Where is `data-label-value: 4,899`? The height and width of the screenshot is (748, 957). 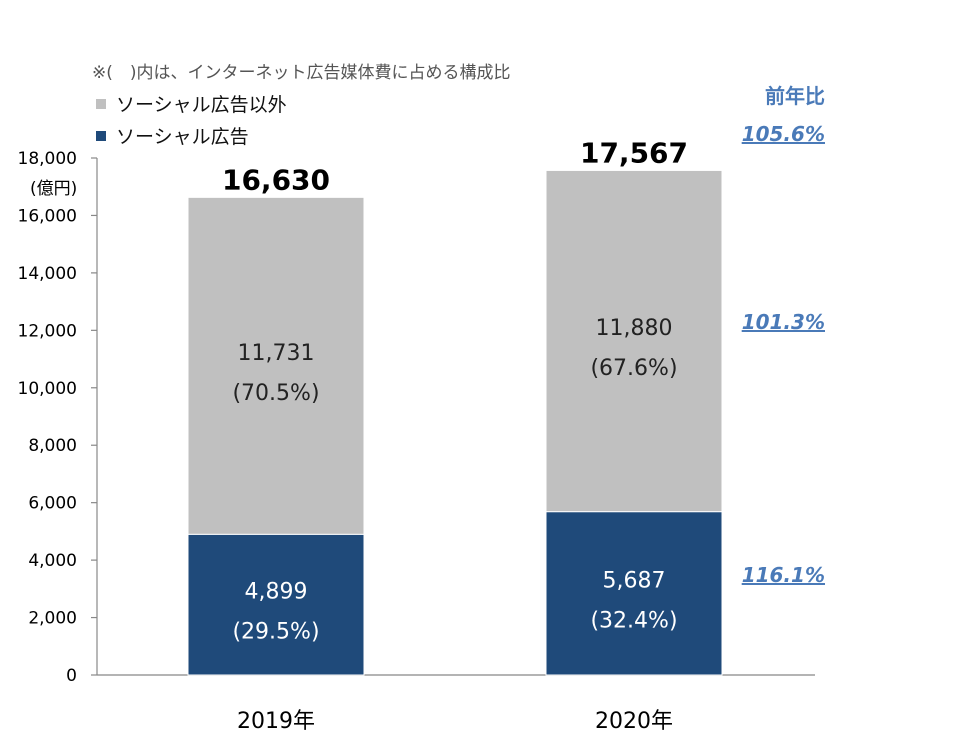 data-label-value: 4,899 is located at coordinates (276, 592).